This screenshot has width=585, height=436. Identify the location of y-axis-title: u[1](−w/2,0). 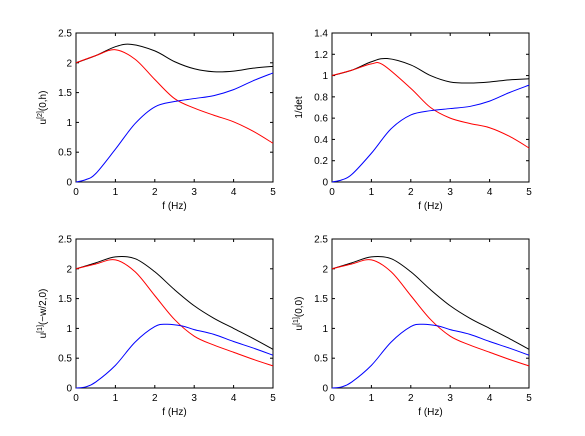
(43, 314).